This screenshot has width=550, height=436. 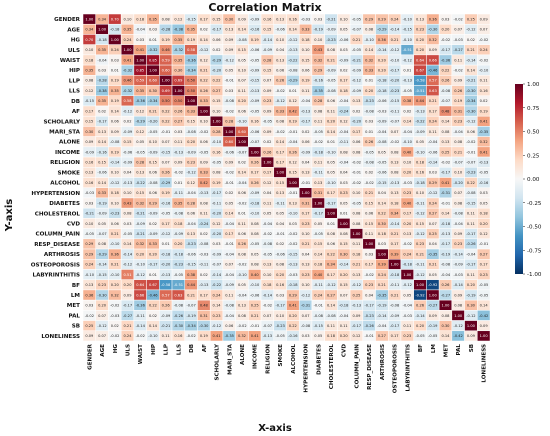 I want to click on cell-value-label: -0.19, so click(x=382, y=306).